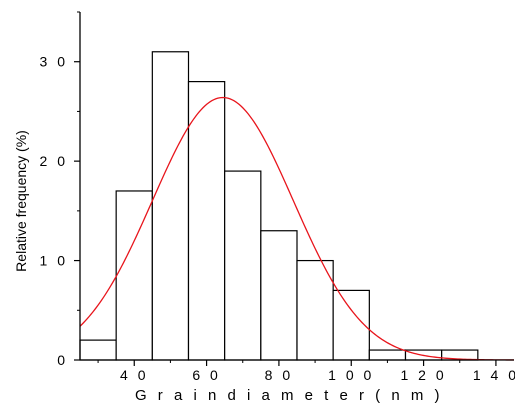 The image size is (515, 407). Describe the element at coordinates (424, 375) in the screenshot. I see `x-tick-label: 1 2 0` at that location.